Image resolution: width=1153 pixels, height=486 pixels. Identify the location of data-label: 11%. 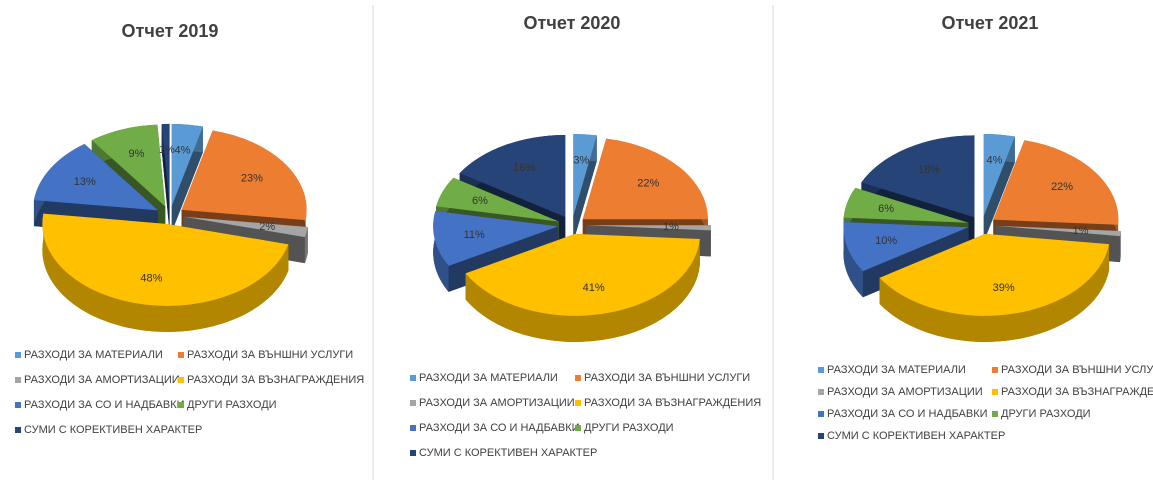
(474, 235).